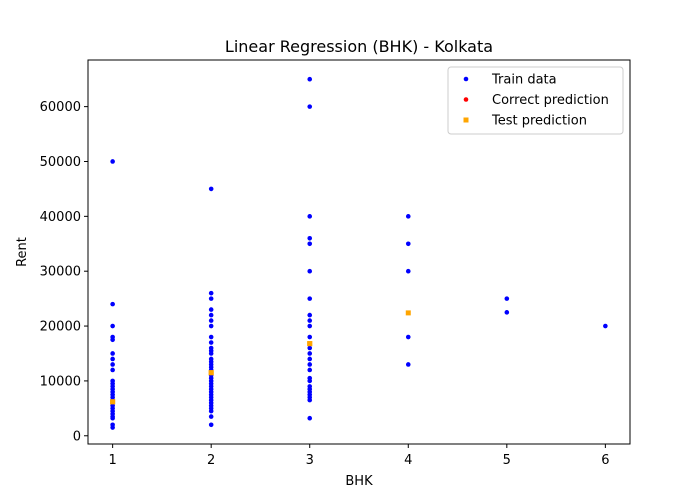  What do you see at coordinates (550, 100) in the screenshot?
I see `legend-label: Correct prediction` at bounding box center [550, 100].